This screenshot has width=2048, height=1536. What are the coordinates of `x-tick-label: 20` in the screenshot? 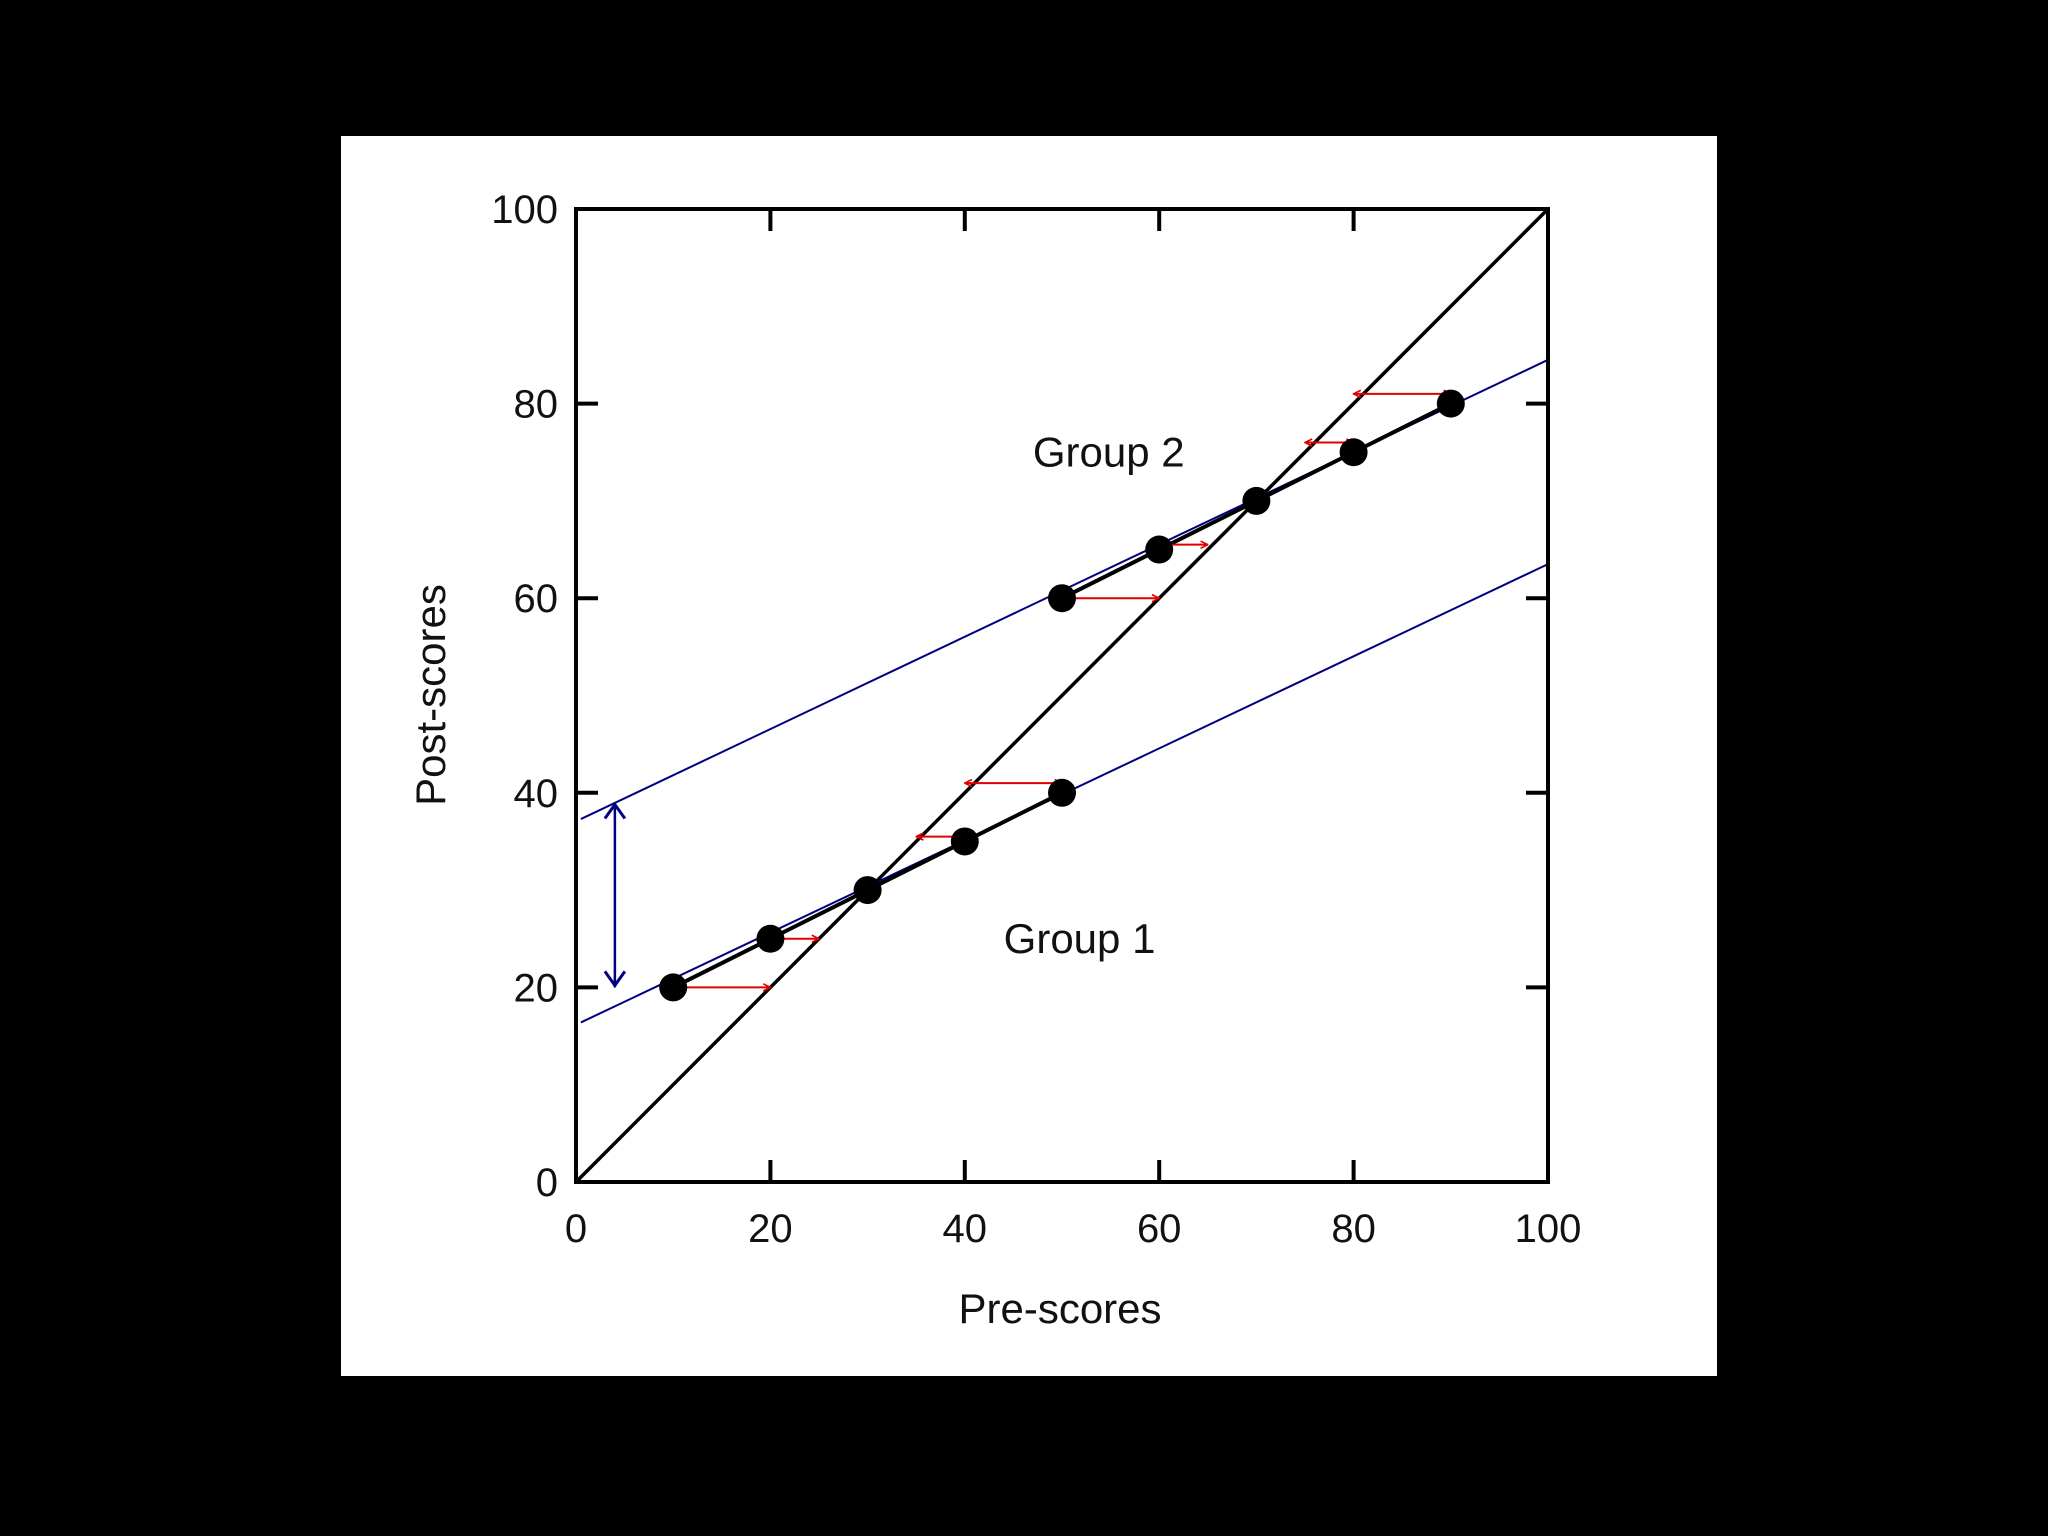 It's located at (770, 1229).